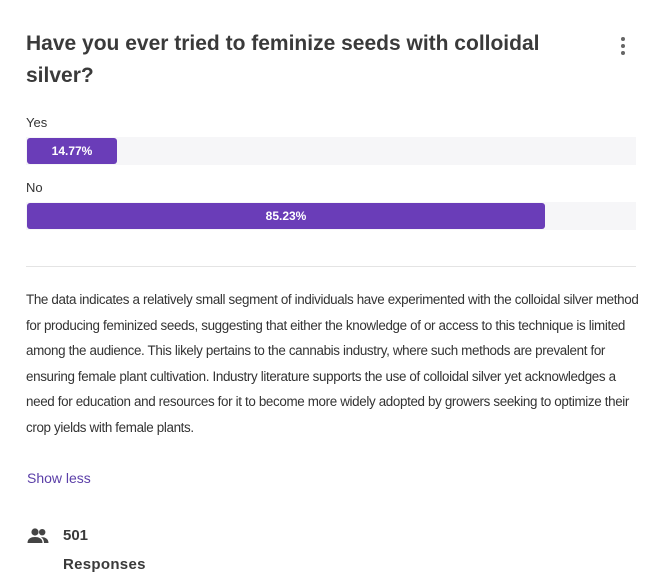 The image size is (663, 578). Describe the element at coordinates (38, 535) in the screenshot. I see `people-icon` at that location.